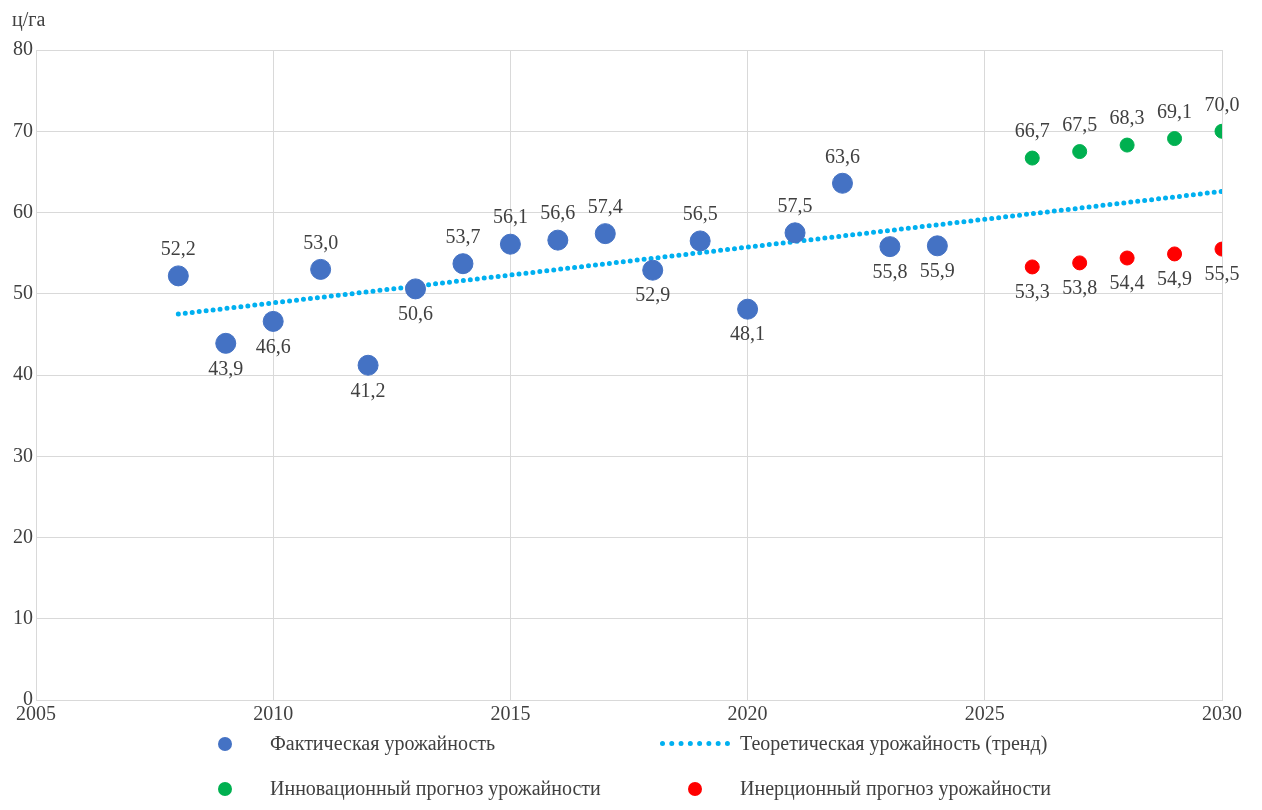  What do you see at coordinates (510, 713) in the screenshot?
I see `x-tick-label: 2015` at bounding box center [510, 713].